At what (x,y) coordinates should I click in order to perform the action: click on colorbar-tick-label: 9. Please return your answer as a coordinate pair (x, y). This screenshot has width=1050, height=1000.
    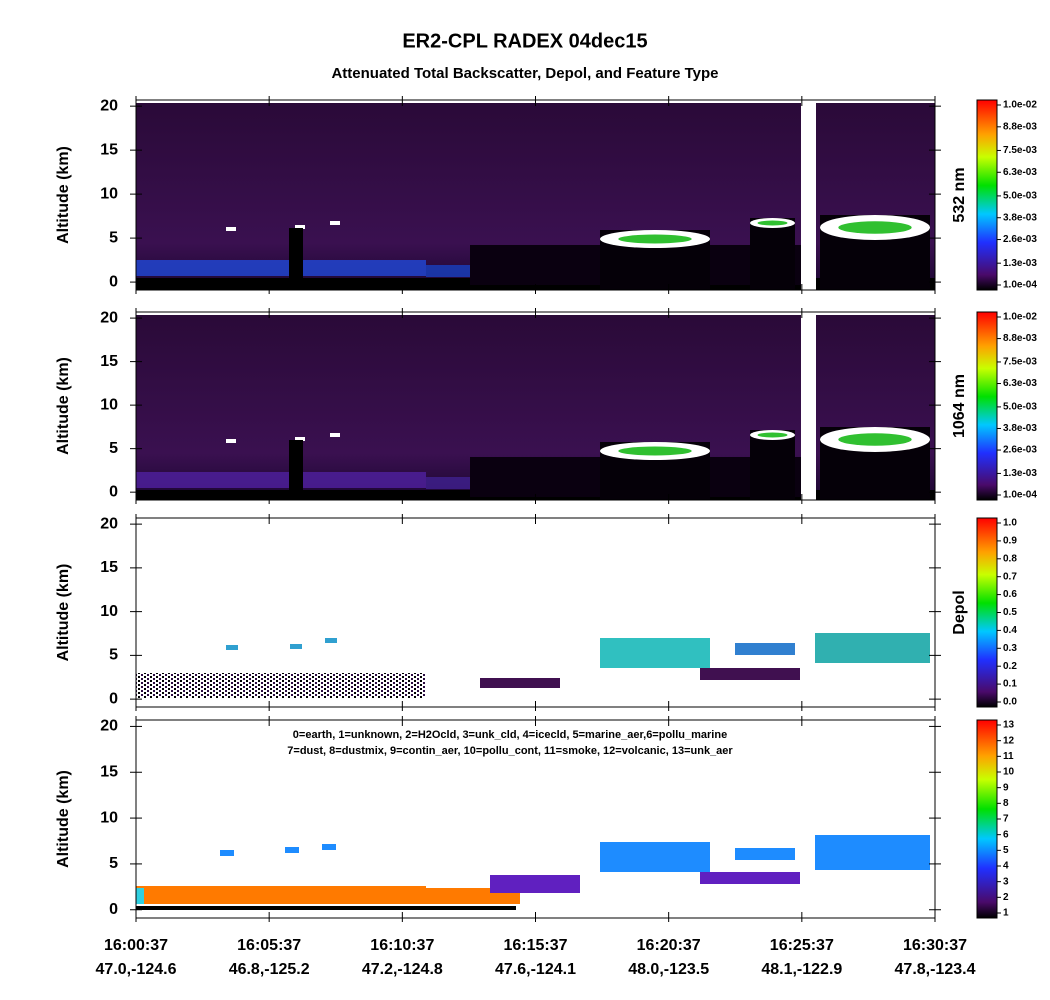
    Looking at the image, I should click on (1006, 787).